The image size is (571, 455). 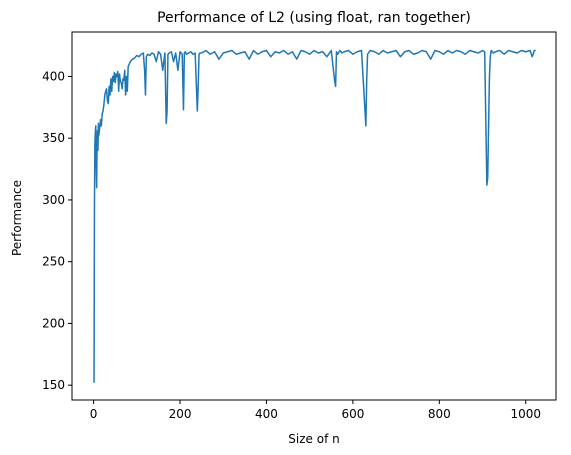 I want to click on y-tick-label: 150, so click(x=53, y=385).